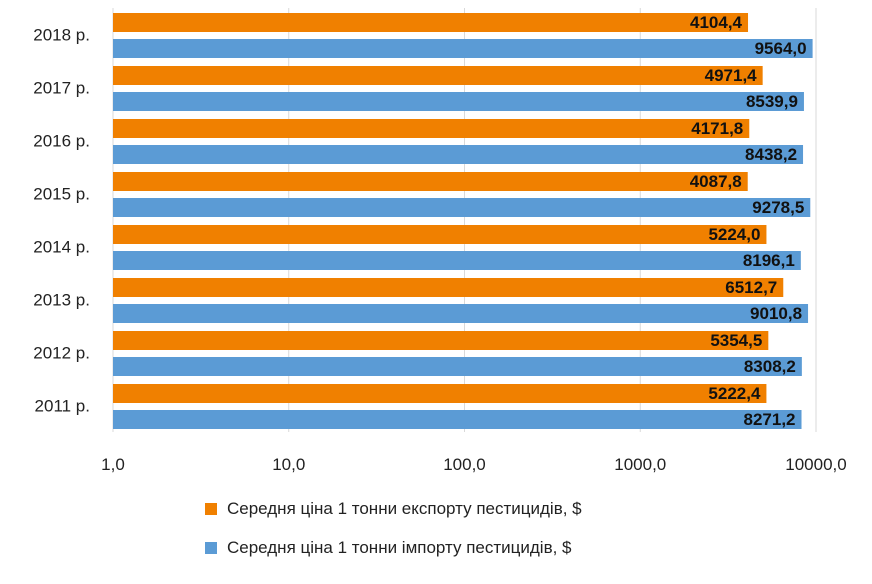 This screenshot has height=584, width=872. I want to click on import-data-label: 8438,2, so click(771, 154).